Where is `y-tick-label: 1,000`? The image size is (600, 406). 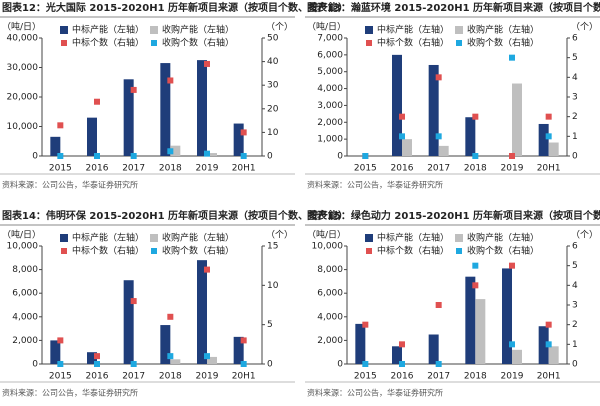 y-tick-label: 1,000 is located at coordinates (330, 140).